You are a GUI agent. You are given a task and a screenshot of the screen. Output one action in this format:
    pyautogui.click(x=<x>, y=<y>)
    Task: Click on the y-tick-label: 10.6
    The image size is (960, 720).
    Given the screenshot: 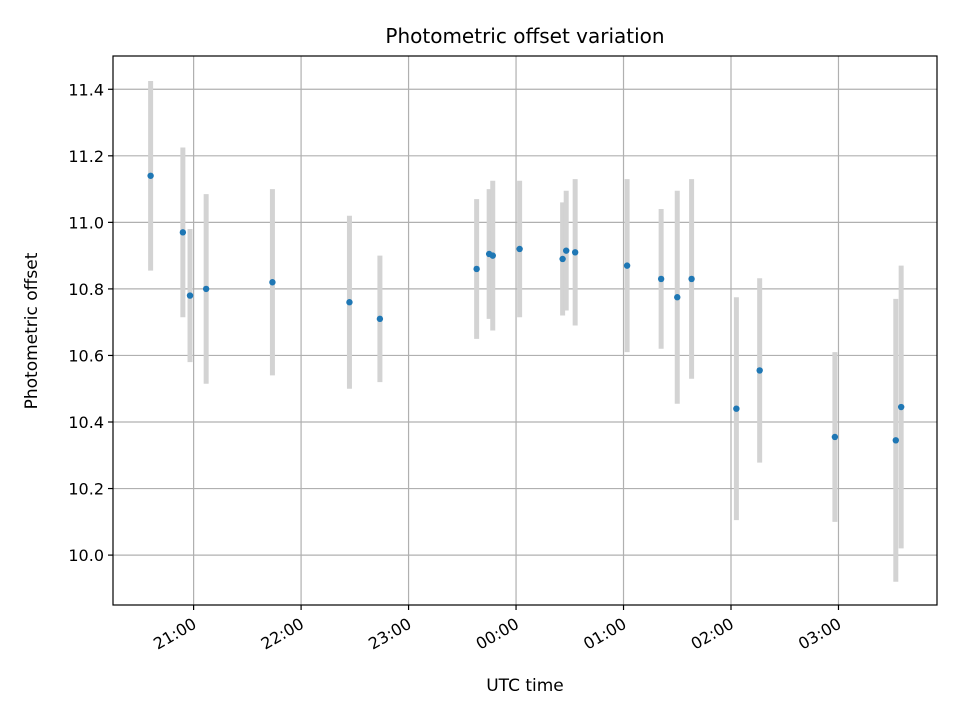 What is the action you would take?
    pyautogui.click(x=86, y=355)
    